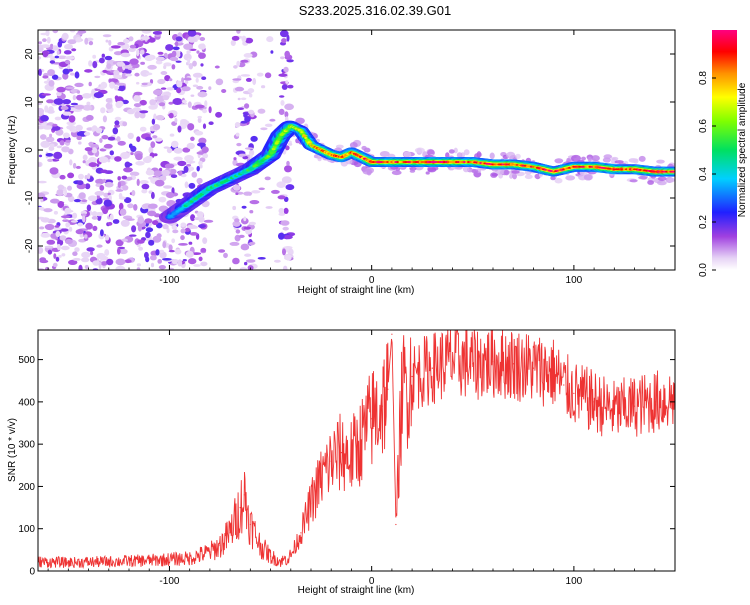 This screenshot has height=605, width=750. What do you see at coordinates (574, 280) in the screenshot?
I see `x-tick-label: 100` at bounding box center [574, 280].